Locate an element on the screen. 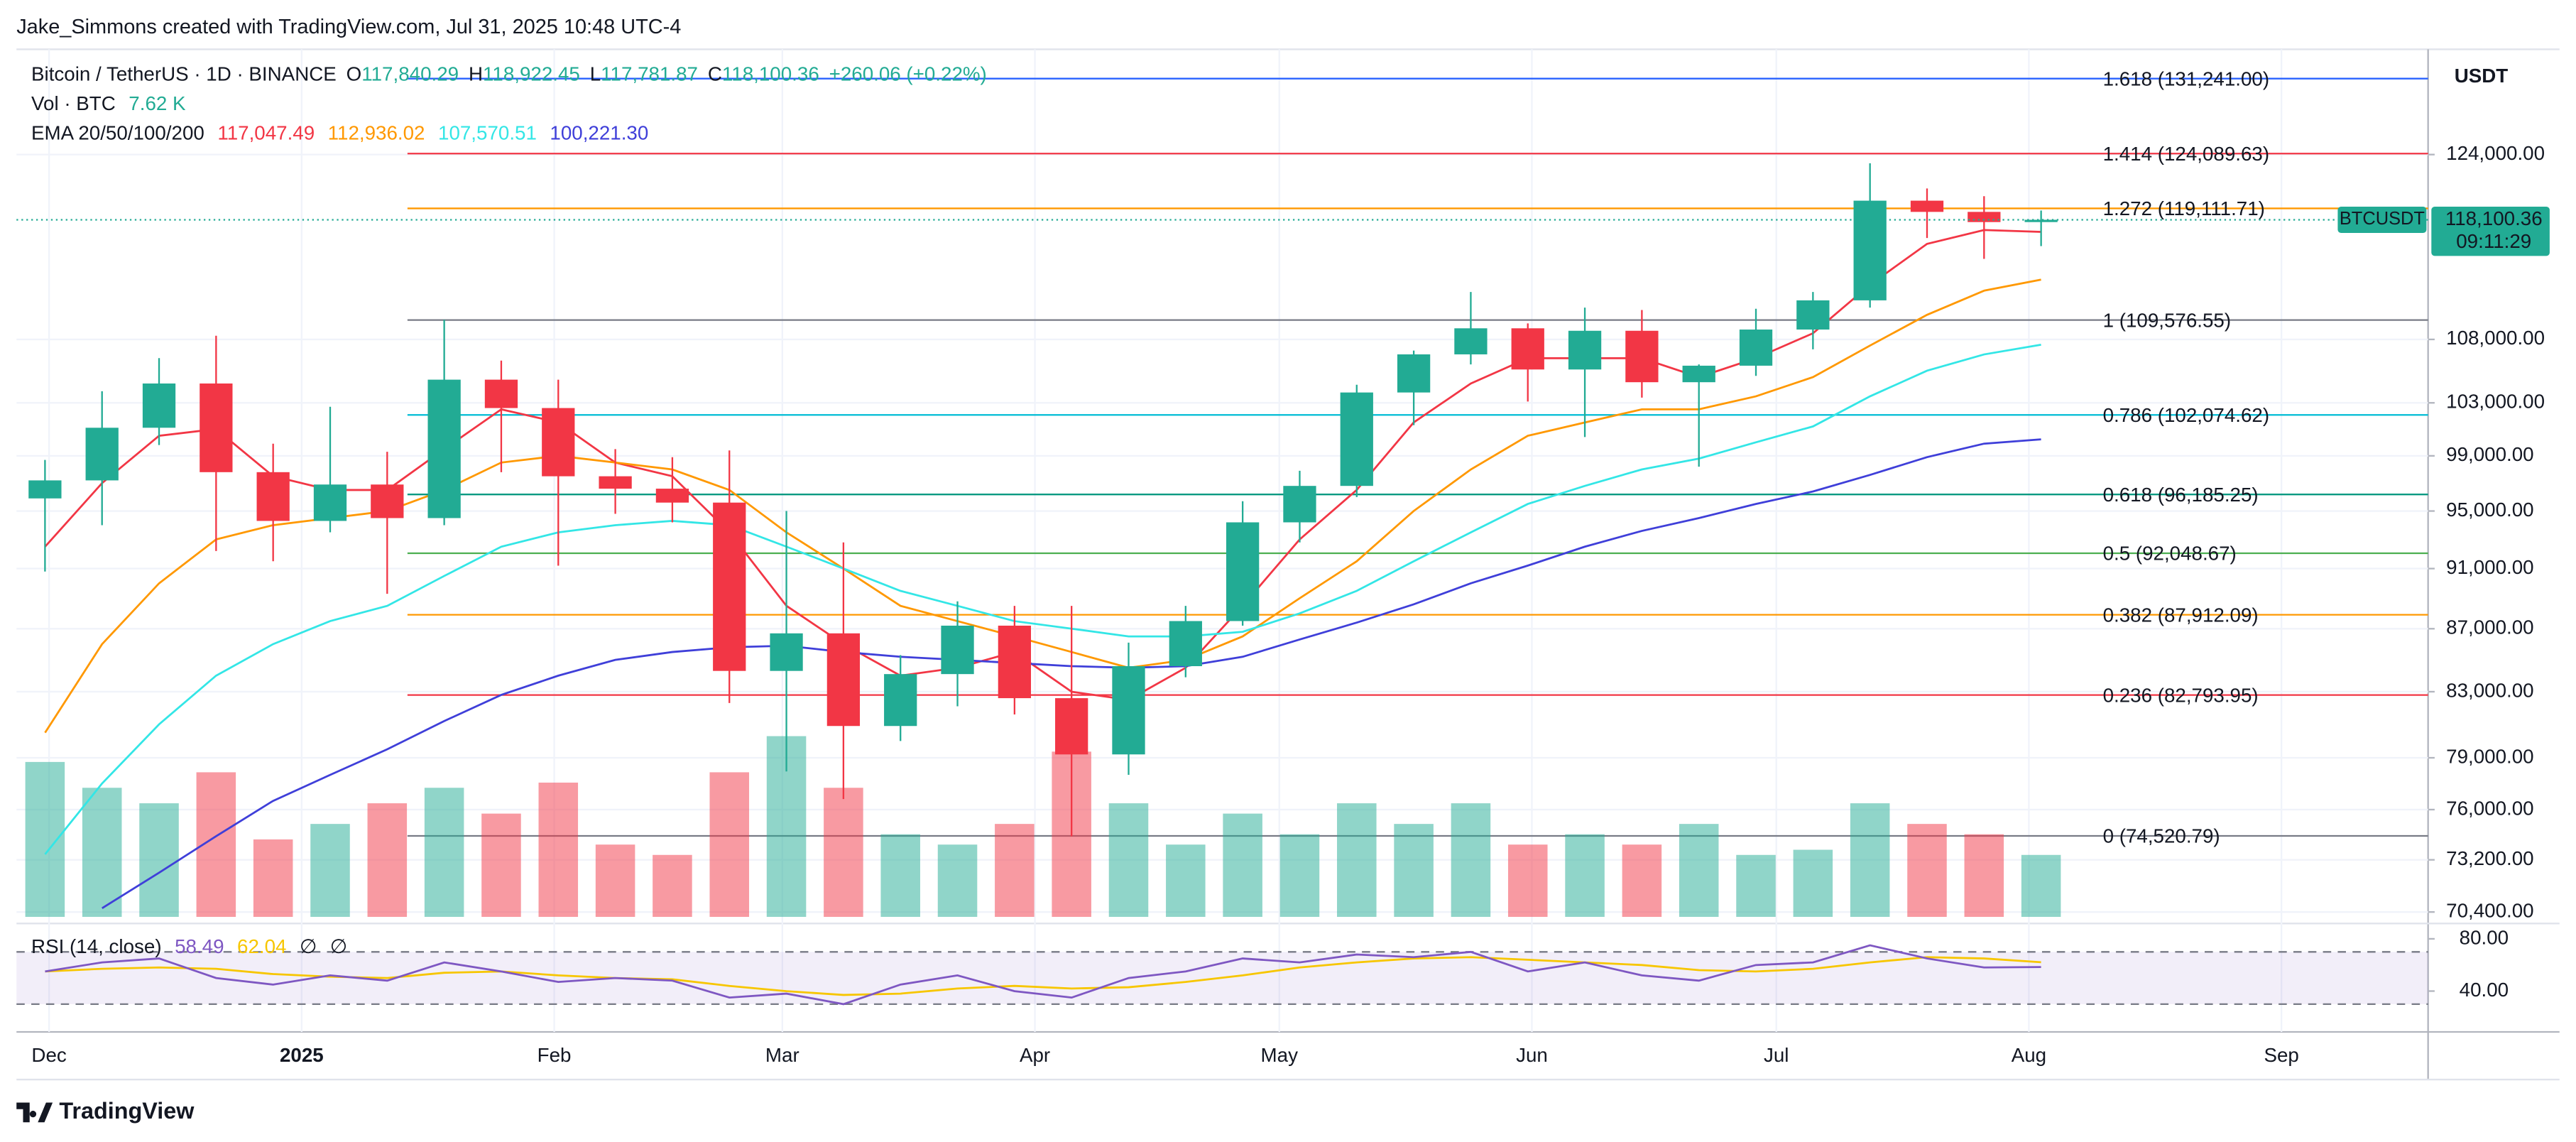 This screenshot has width=2576, height=1142. volume-title: Vol · BTC is located at coordinates (73, 103).